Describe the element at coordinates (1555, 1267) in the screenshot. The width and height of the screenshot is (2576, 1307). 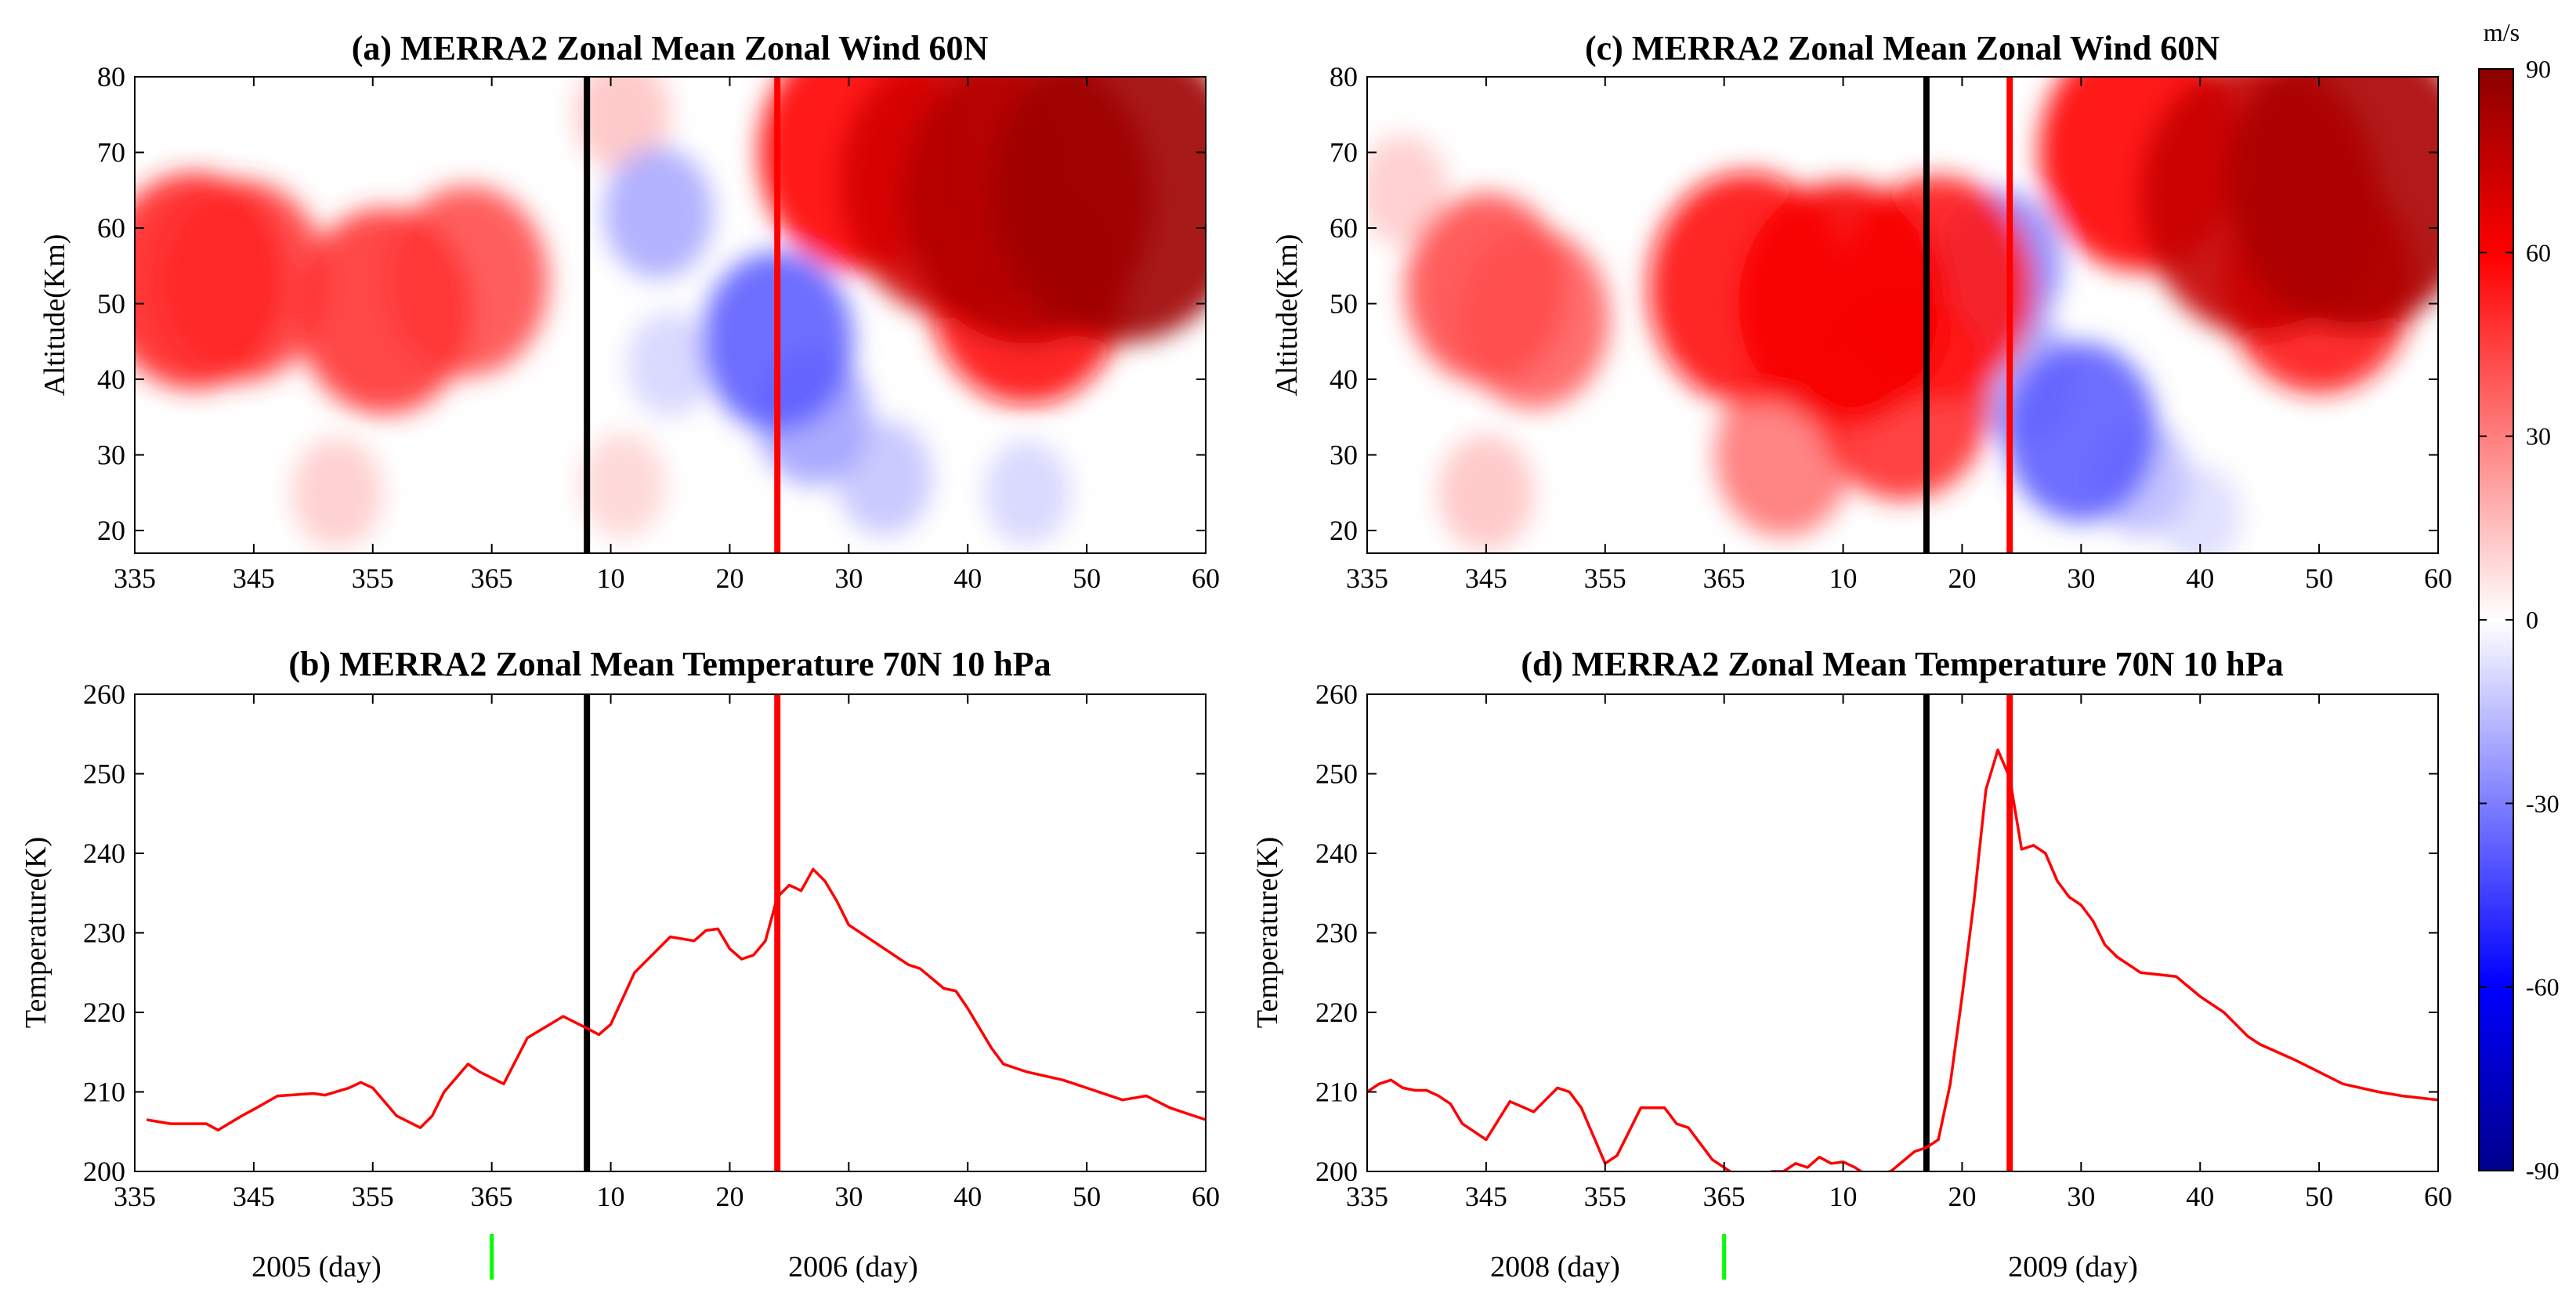
I see `panel-d-year-left: 2008 (day)` at that location.